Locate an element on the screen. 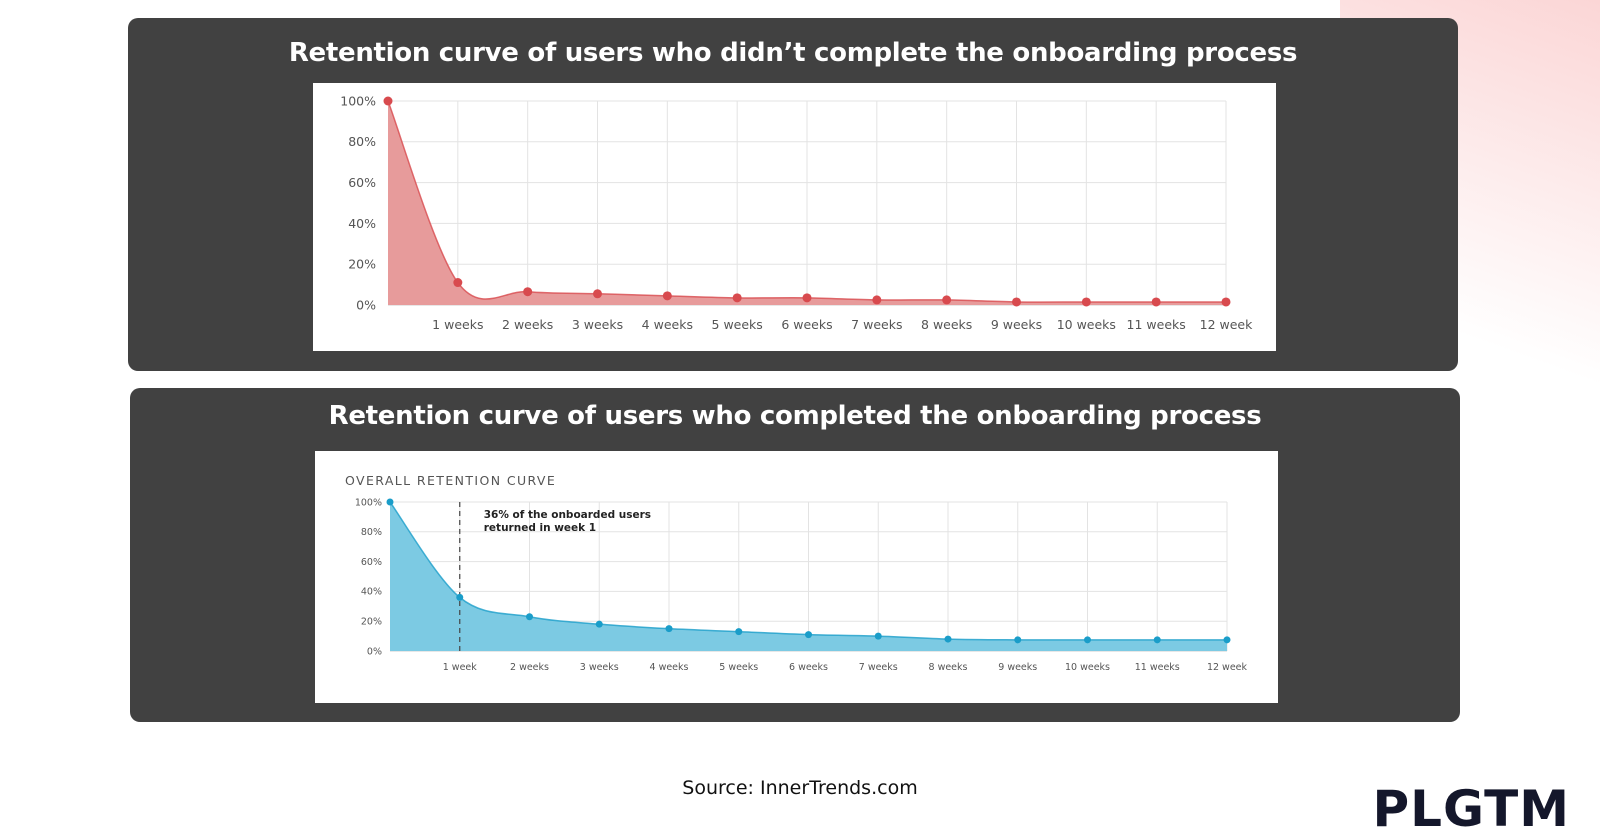  chart-subtitle: OVERALL RETENTION CURVE is located at coordinates (450, 480).